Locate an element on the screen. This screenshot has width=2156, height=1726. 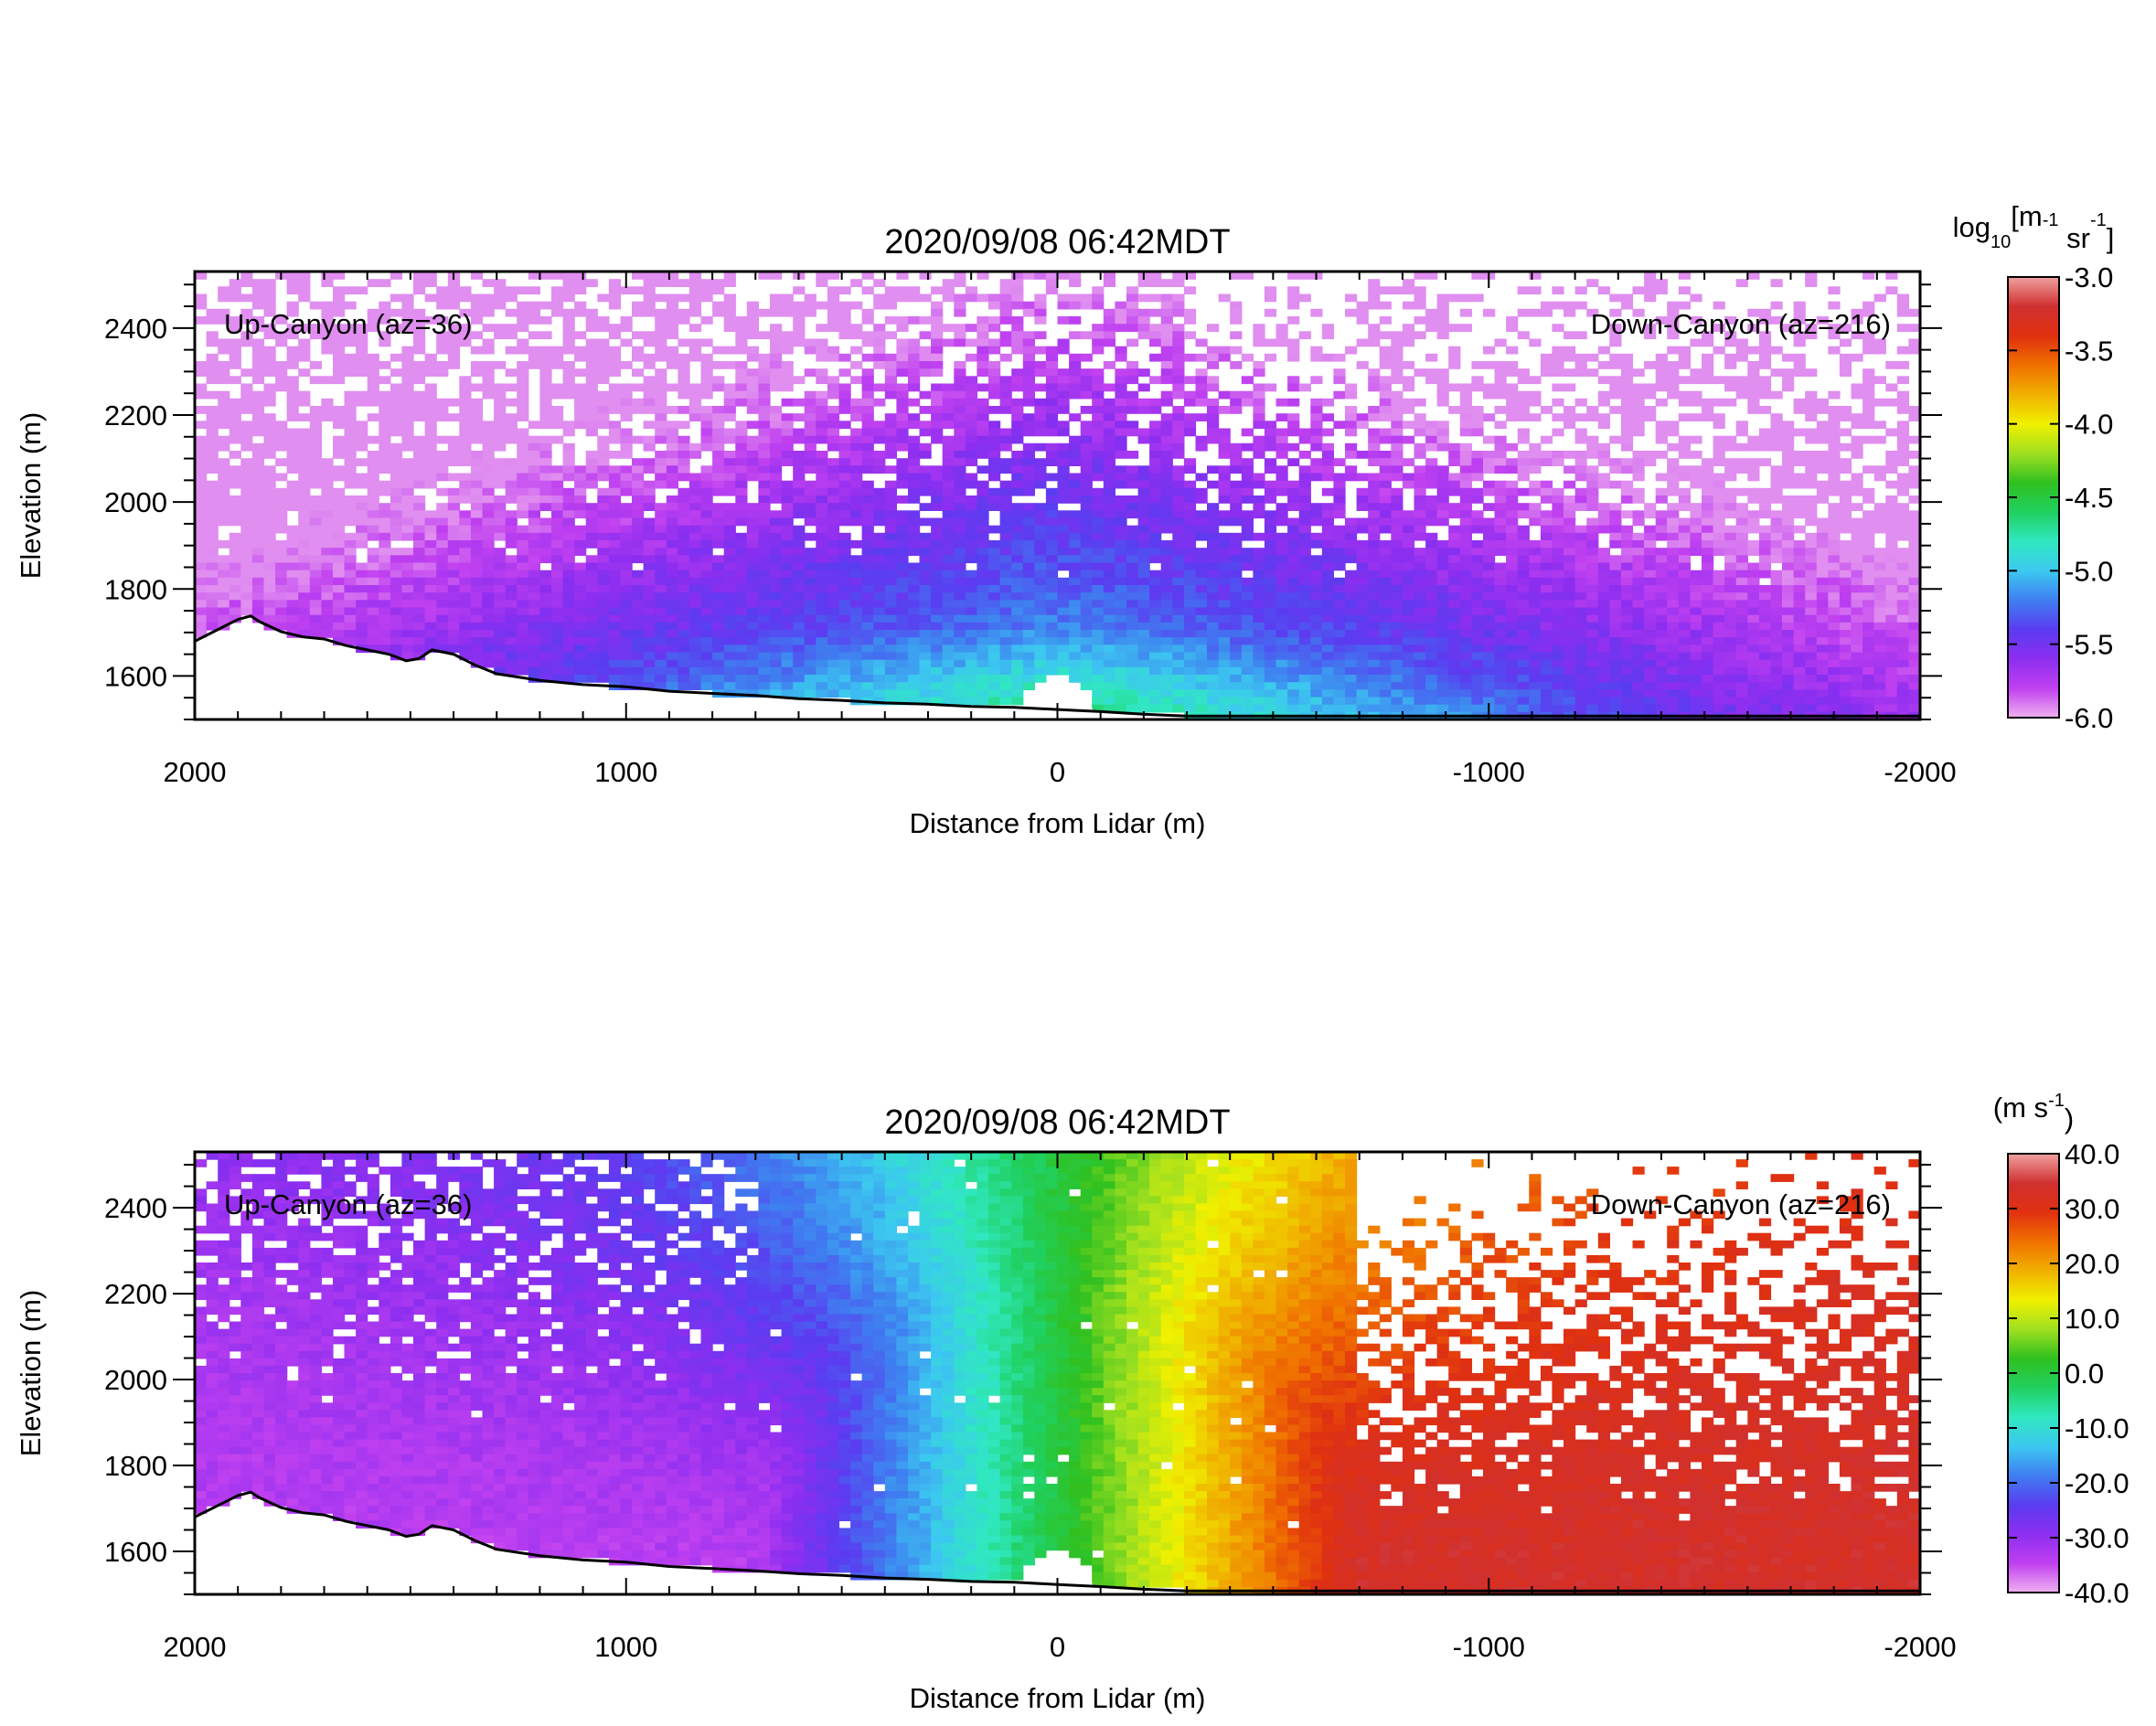
colorbar-tick-label: 30.0 is located at coordinates (2092, 1209).